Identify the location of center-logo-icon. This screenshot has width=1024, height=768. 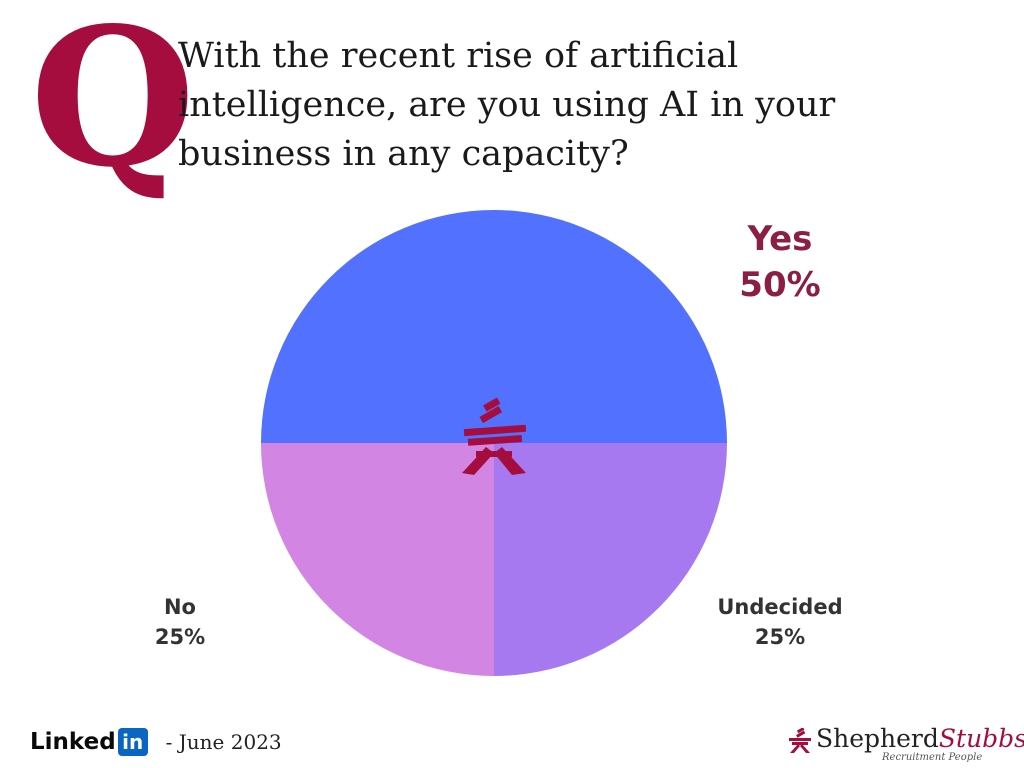
(494, 436).